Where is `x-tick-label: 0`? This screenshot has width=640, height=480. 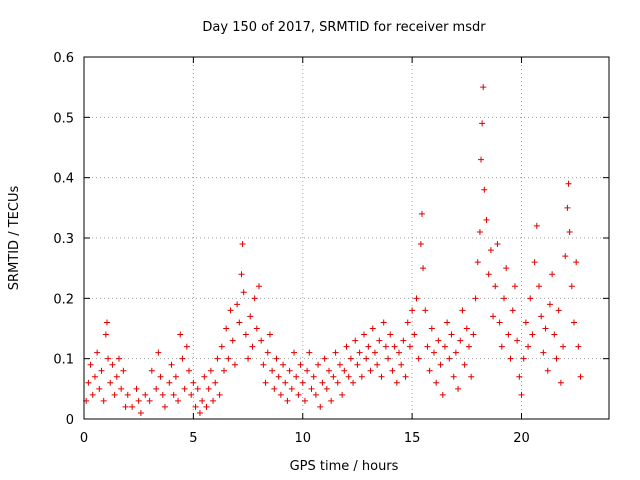 x-tick-label: 0 is located at coordinates (84, 438).